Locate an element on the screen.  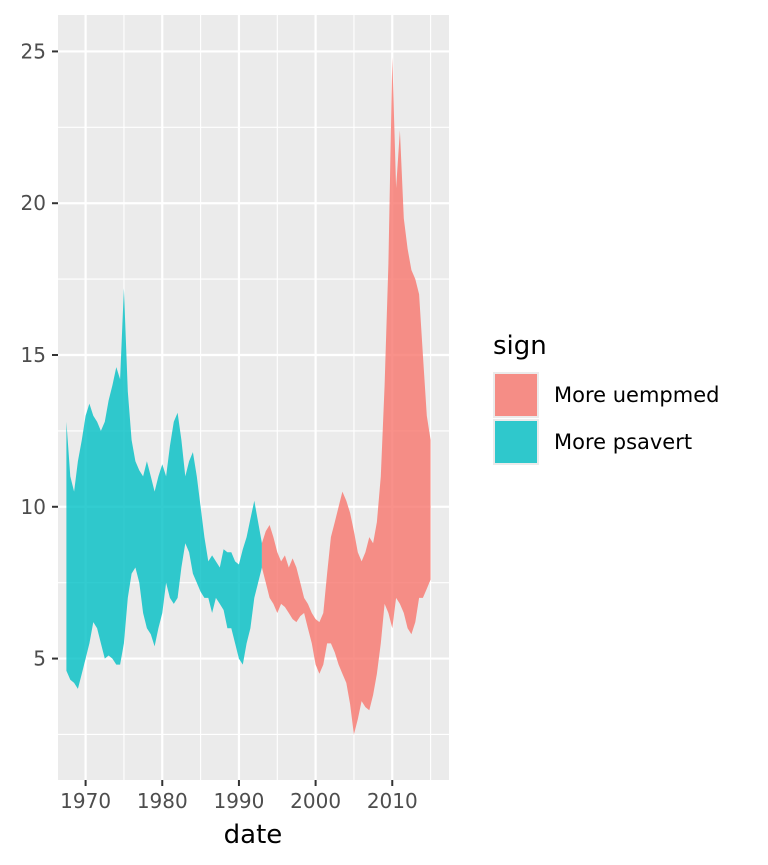
y-tick-label: 10 is located at coordinates (33, 507).